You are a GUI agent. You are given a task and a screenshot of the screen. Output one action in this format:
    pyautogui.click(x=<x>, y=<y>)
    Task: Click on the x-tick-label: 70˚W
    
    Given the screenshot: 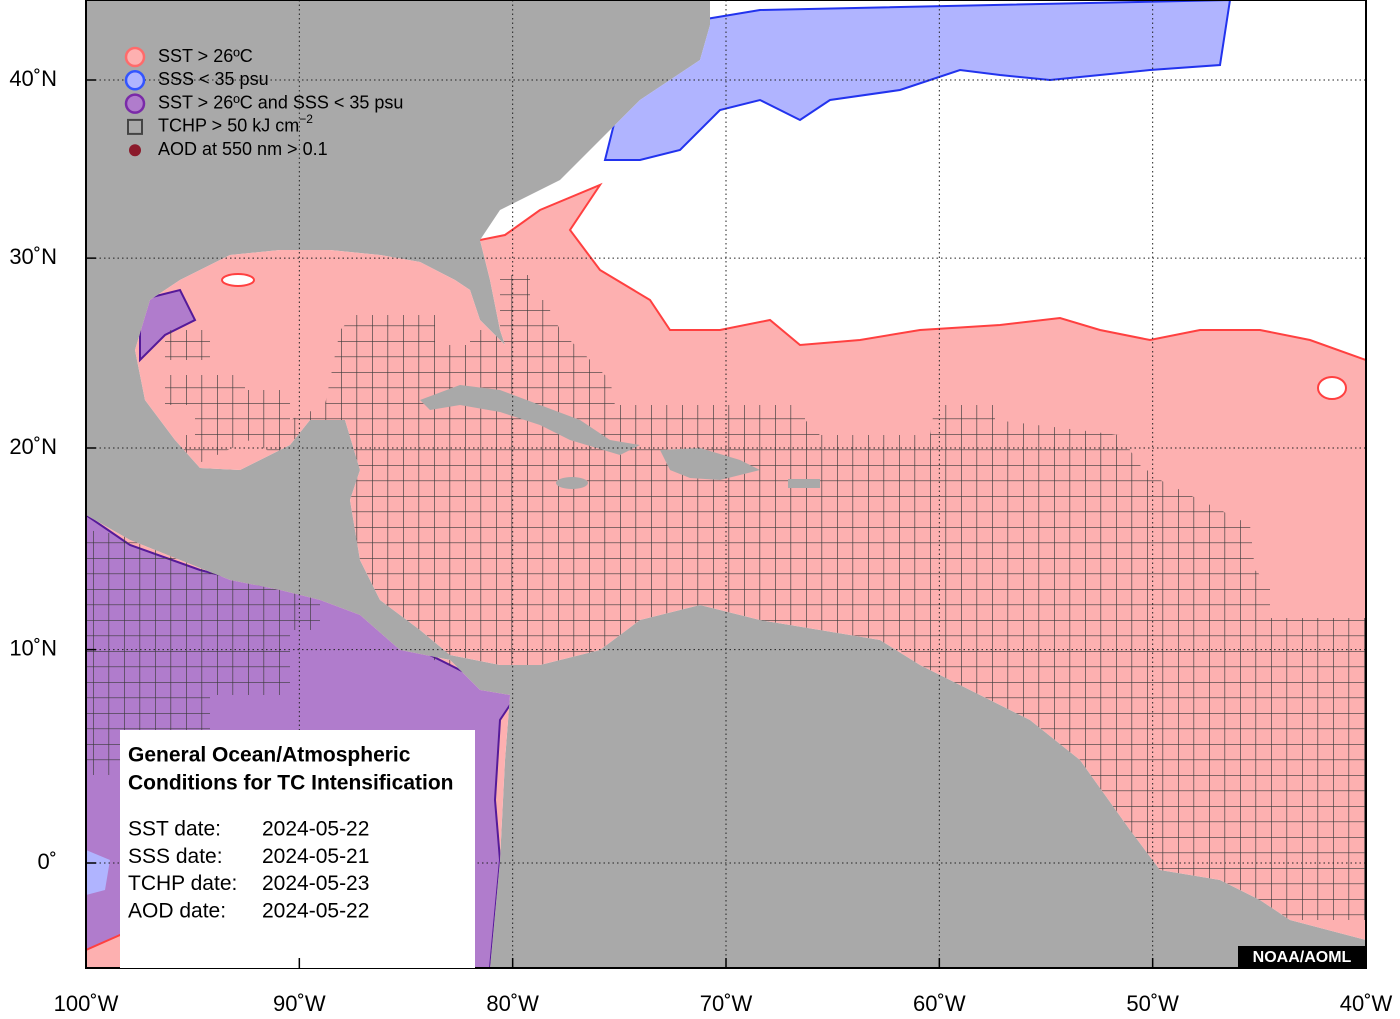 What is the action you would take?
    pyautogui.click(x=726, y=1003)
    